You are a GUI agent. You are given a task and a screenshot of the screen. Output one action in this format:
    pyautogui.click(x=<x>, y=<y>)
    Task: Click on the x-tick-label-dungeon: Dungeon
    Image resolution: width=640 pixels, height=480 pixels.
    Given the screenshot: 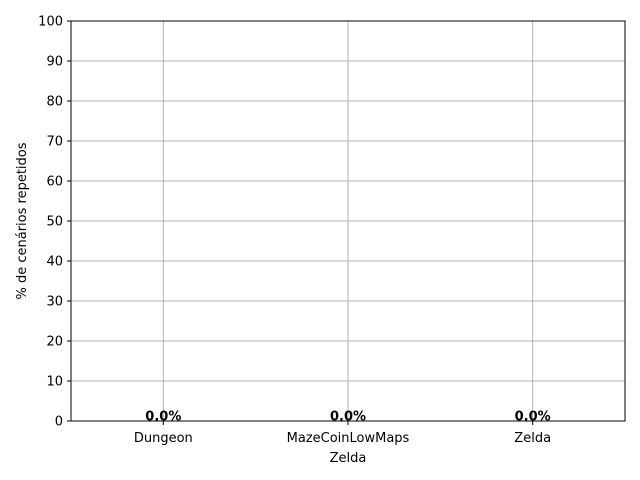 What is the action you would take?
    pyautogui.click(x=163, y=438)
    